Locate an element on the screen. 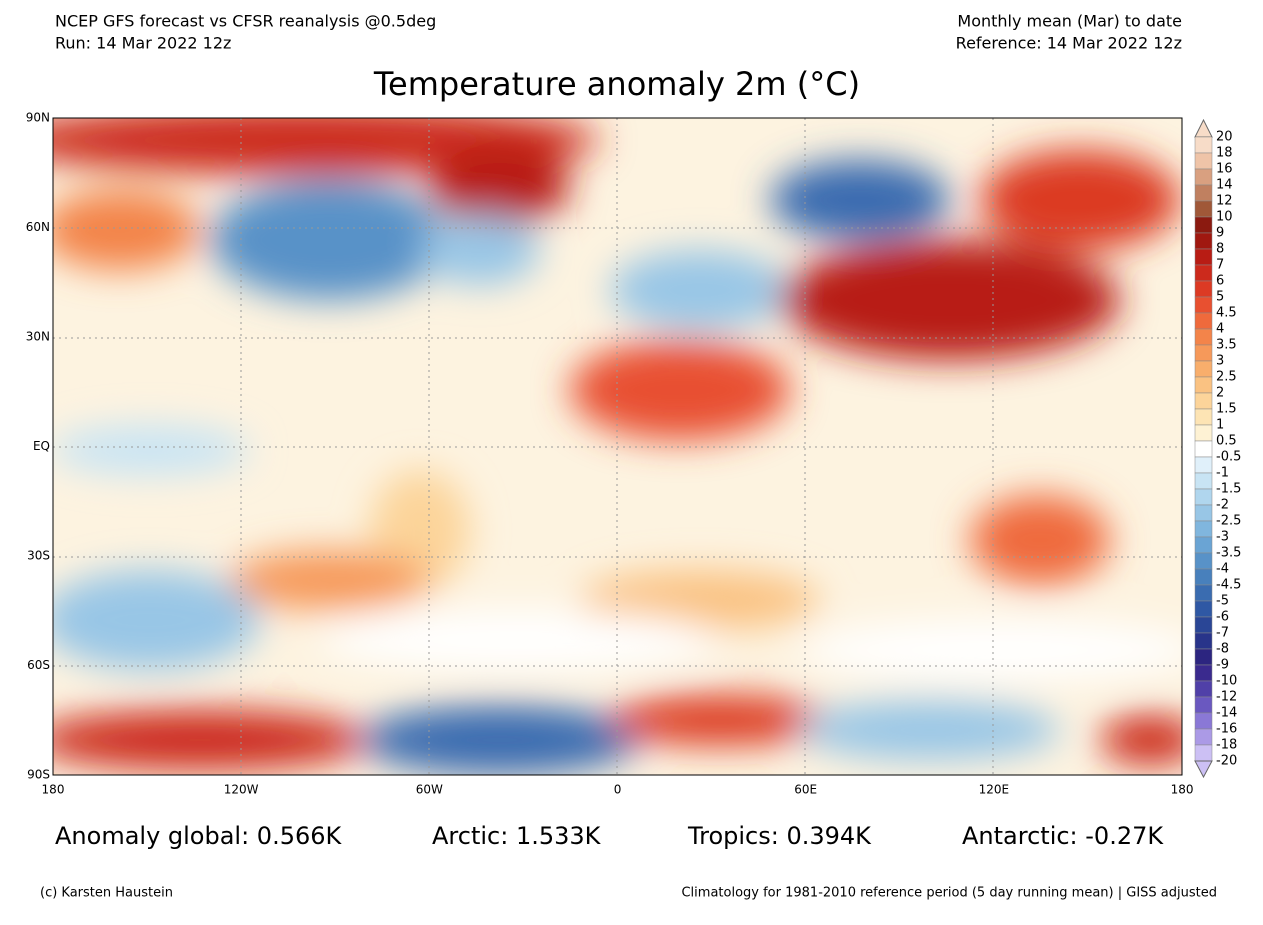 Image resolution: width=1263 pixels, height=925 pixels. colorbar-label: 9 is located at coordinates (1220, 233).